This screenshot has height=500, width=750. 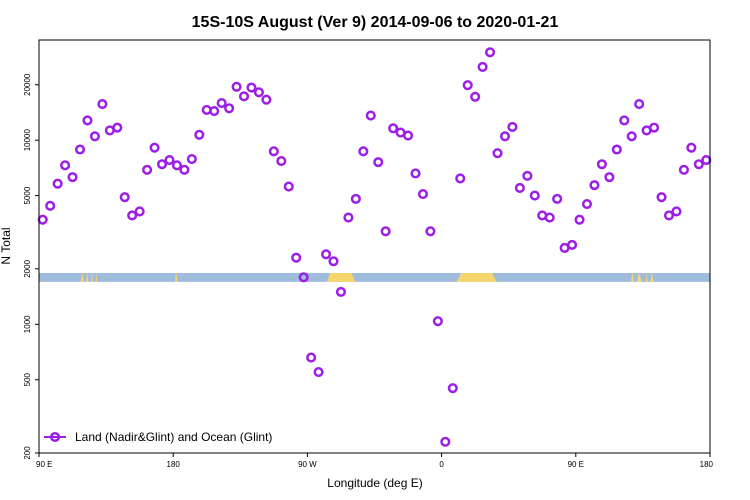 I want to click on ocean-band, so click(x=374, y=277).